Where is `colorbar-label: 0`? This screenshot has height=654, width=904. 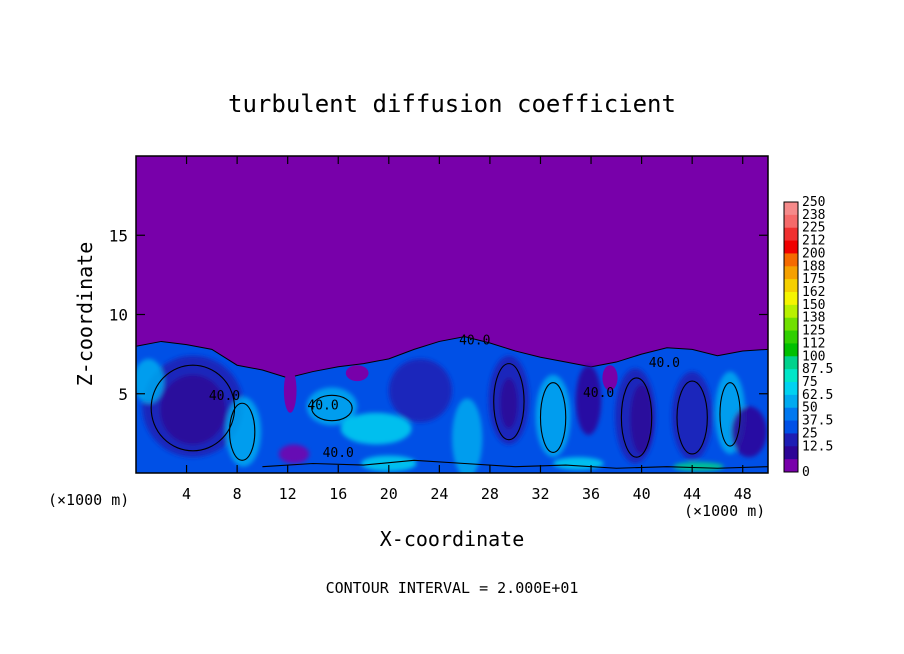 colorbar-label: 0 is located at coordinates (806, 472).